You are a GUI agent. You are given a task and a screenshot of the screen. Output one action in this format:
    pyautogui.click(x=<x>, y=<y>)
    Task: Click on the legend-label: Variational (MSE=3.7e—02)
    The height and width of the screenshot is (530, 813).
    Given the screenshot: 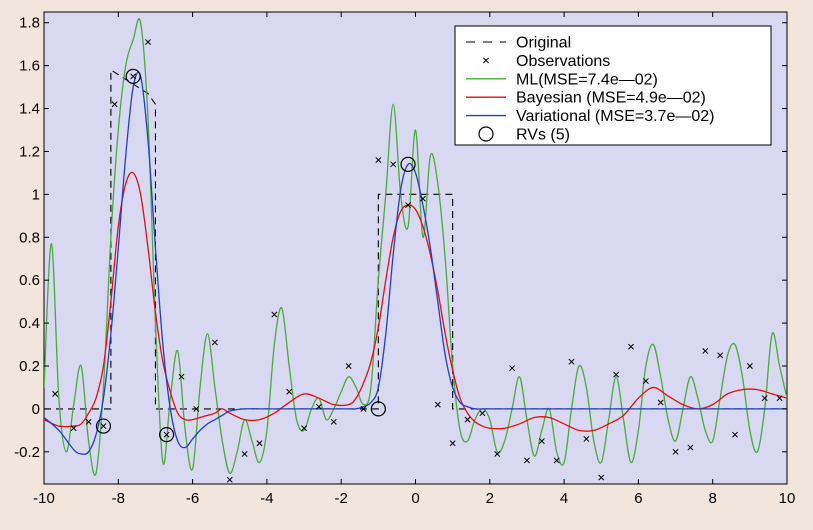 What is the action you would take?
    pyautogui.click(x=615, y=116)
    